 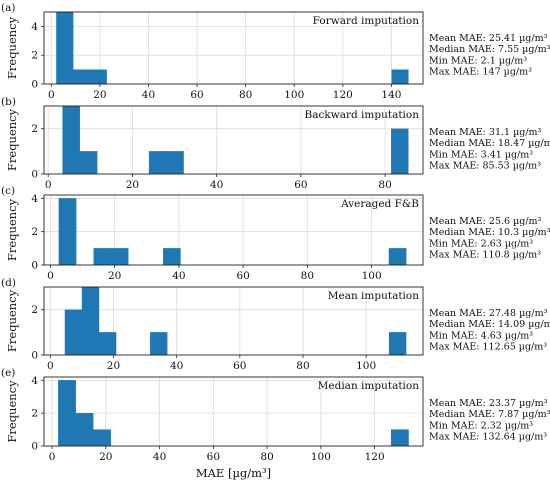 What do you see at coordinates (362, 115) in the screenshot?
I see `panel-title: Backward imputation` at bounding box center [362, 115].